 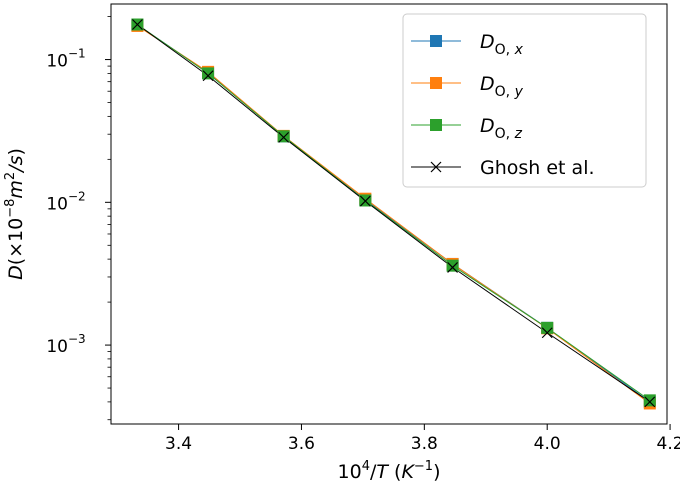 What do you see at coordinates (467, 44) in the screenshot?
I see `legend-item: DO, x` at bounding box center [467, 44].